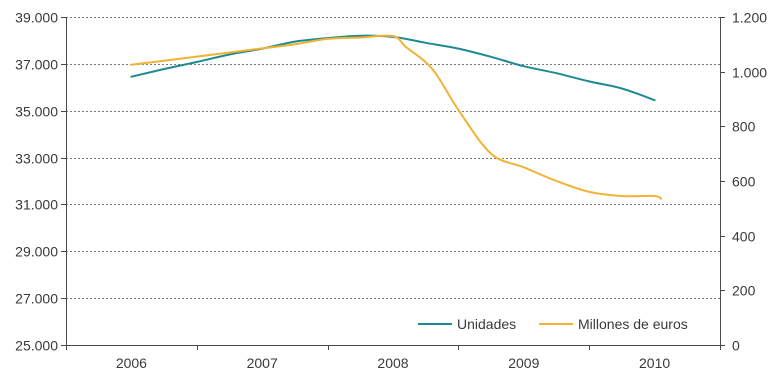 This screenshot has width=775, height=381. I want to click on right-tick-label: 800, so click(744, 127).